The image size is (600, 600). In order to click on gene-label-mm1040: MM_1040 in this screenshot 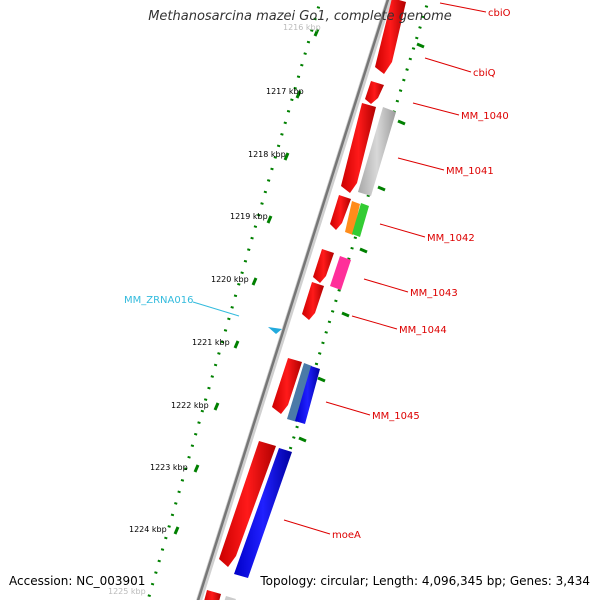, I will do `click(485, 116)`.